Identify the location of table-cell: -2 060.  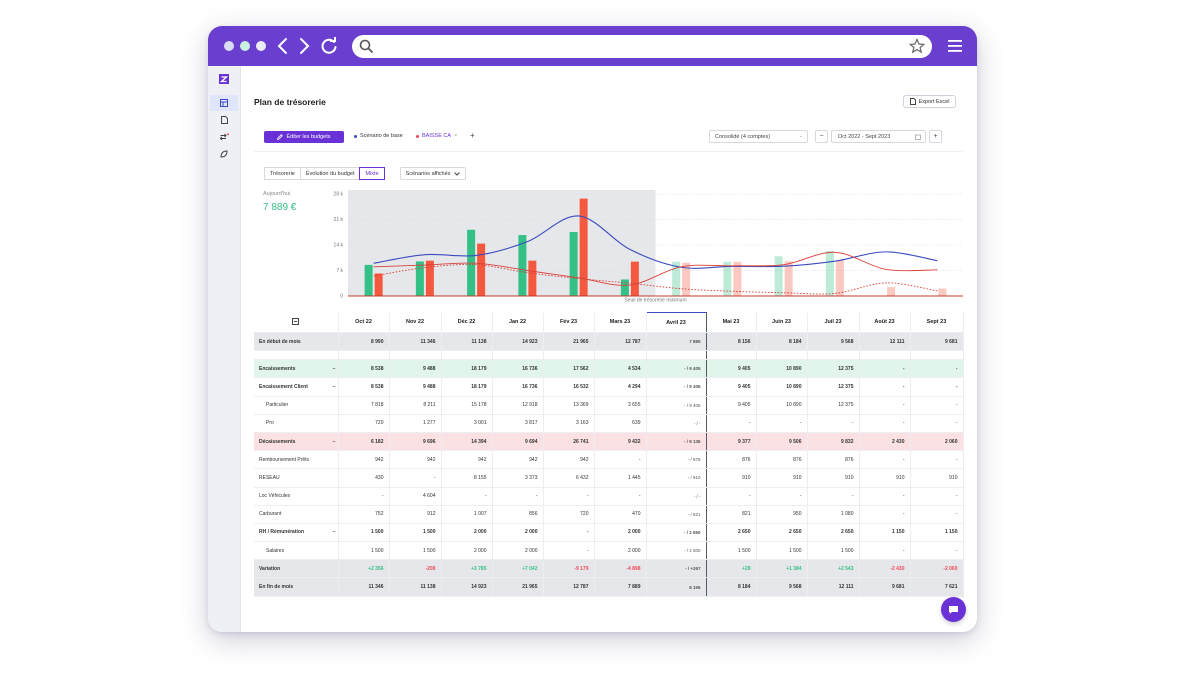
(937, 569).